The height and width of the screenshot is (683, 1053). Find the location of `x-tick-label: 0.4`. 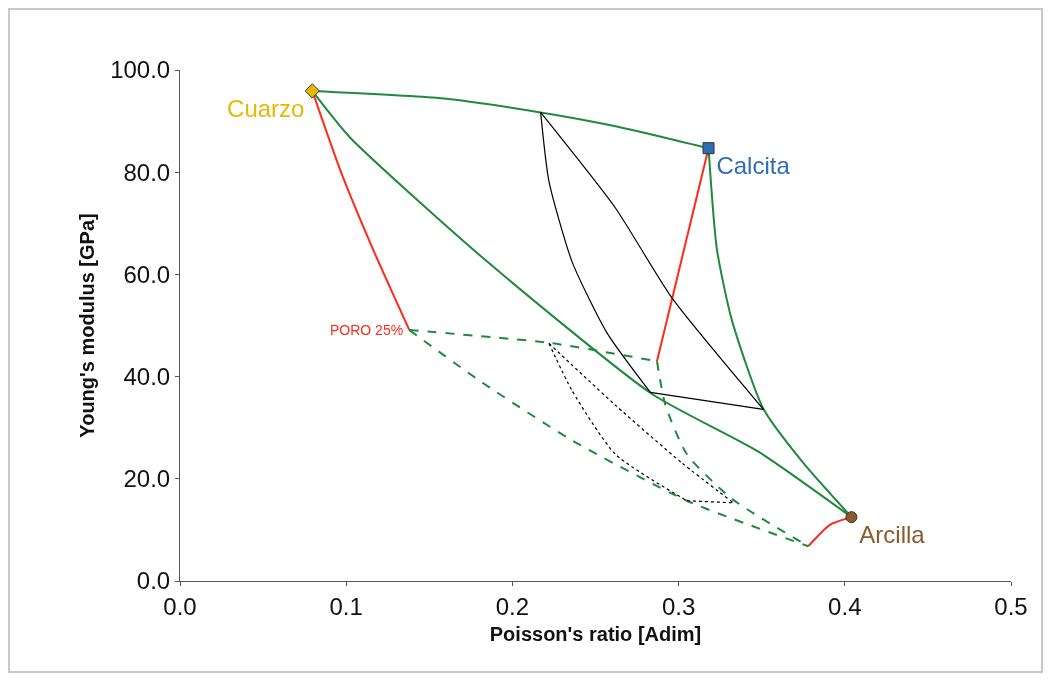

x-tick-label: 0.4 is located at coordinates (845, 606).